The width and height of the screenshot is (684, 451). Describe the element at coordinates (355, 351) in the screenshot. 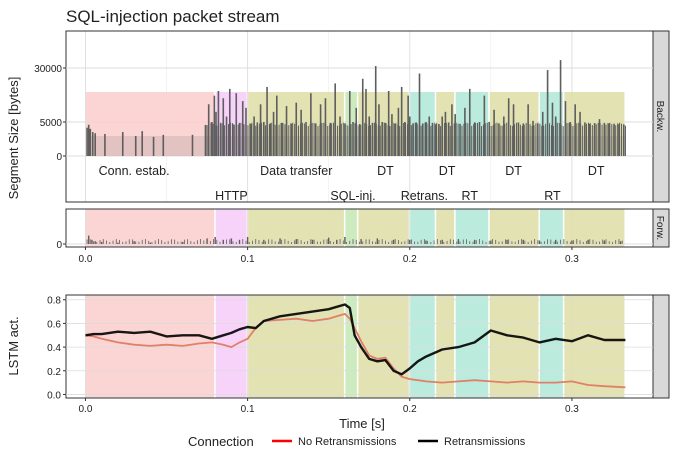

I see `series-line-no-retransmissions` at that location.